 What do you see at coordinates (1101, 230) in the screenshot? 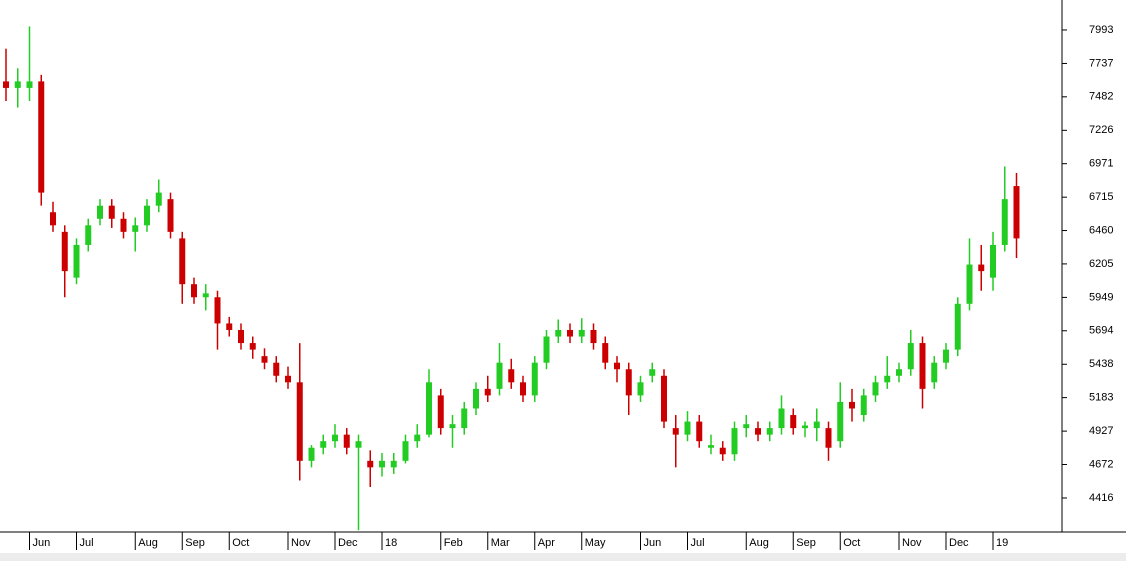
I see `y-tick-label: 6460` at bounding box center [1101, 230].